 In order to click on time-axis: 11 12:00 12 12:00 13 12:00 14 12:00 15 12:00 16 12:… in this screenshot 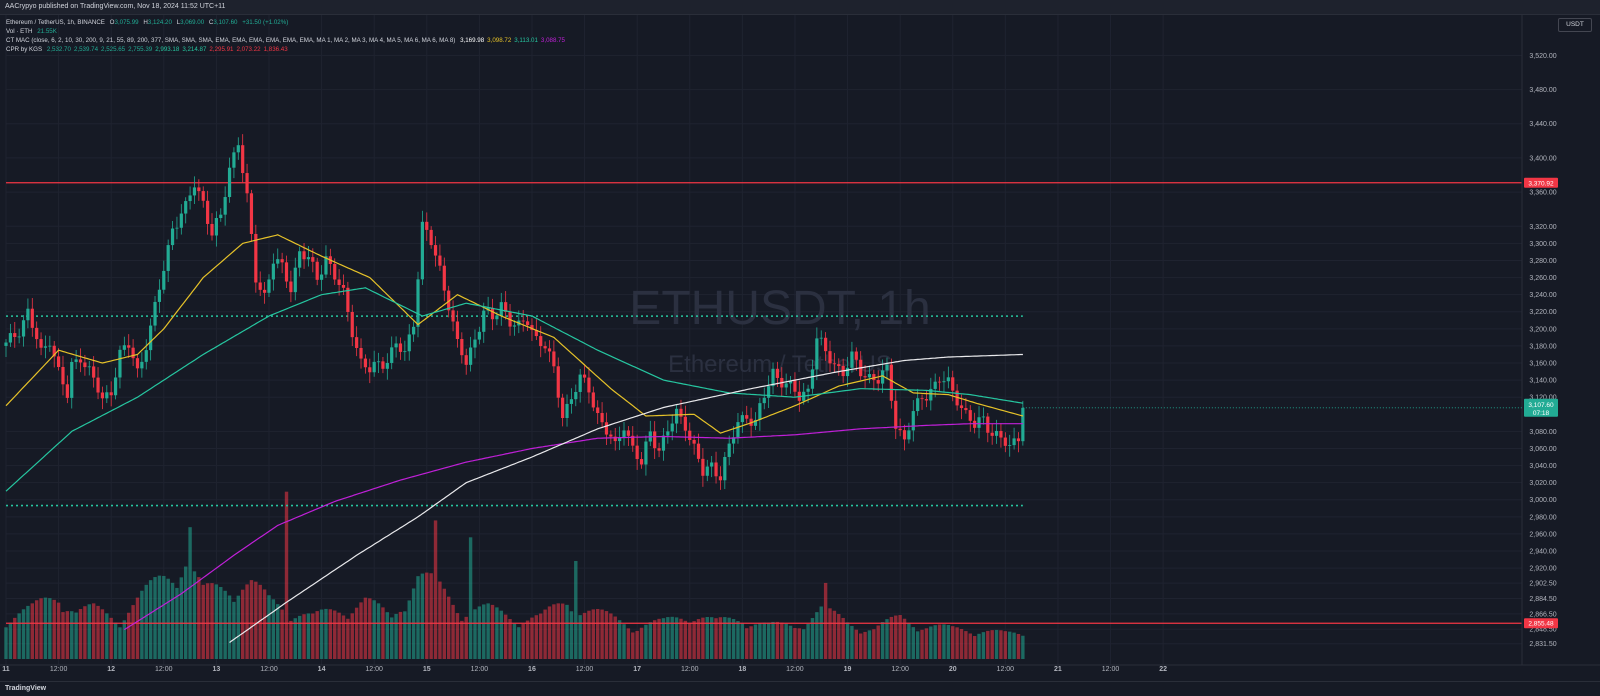, I will do `click(800, 668)`.